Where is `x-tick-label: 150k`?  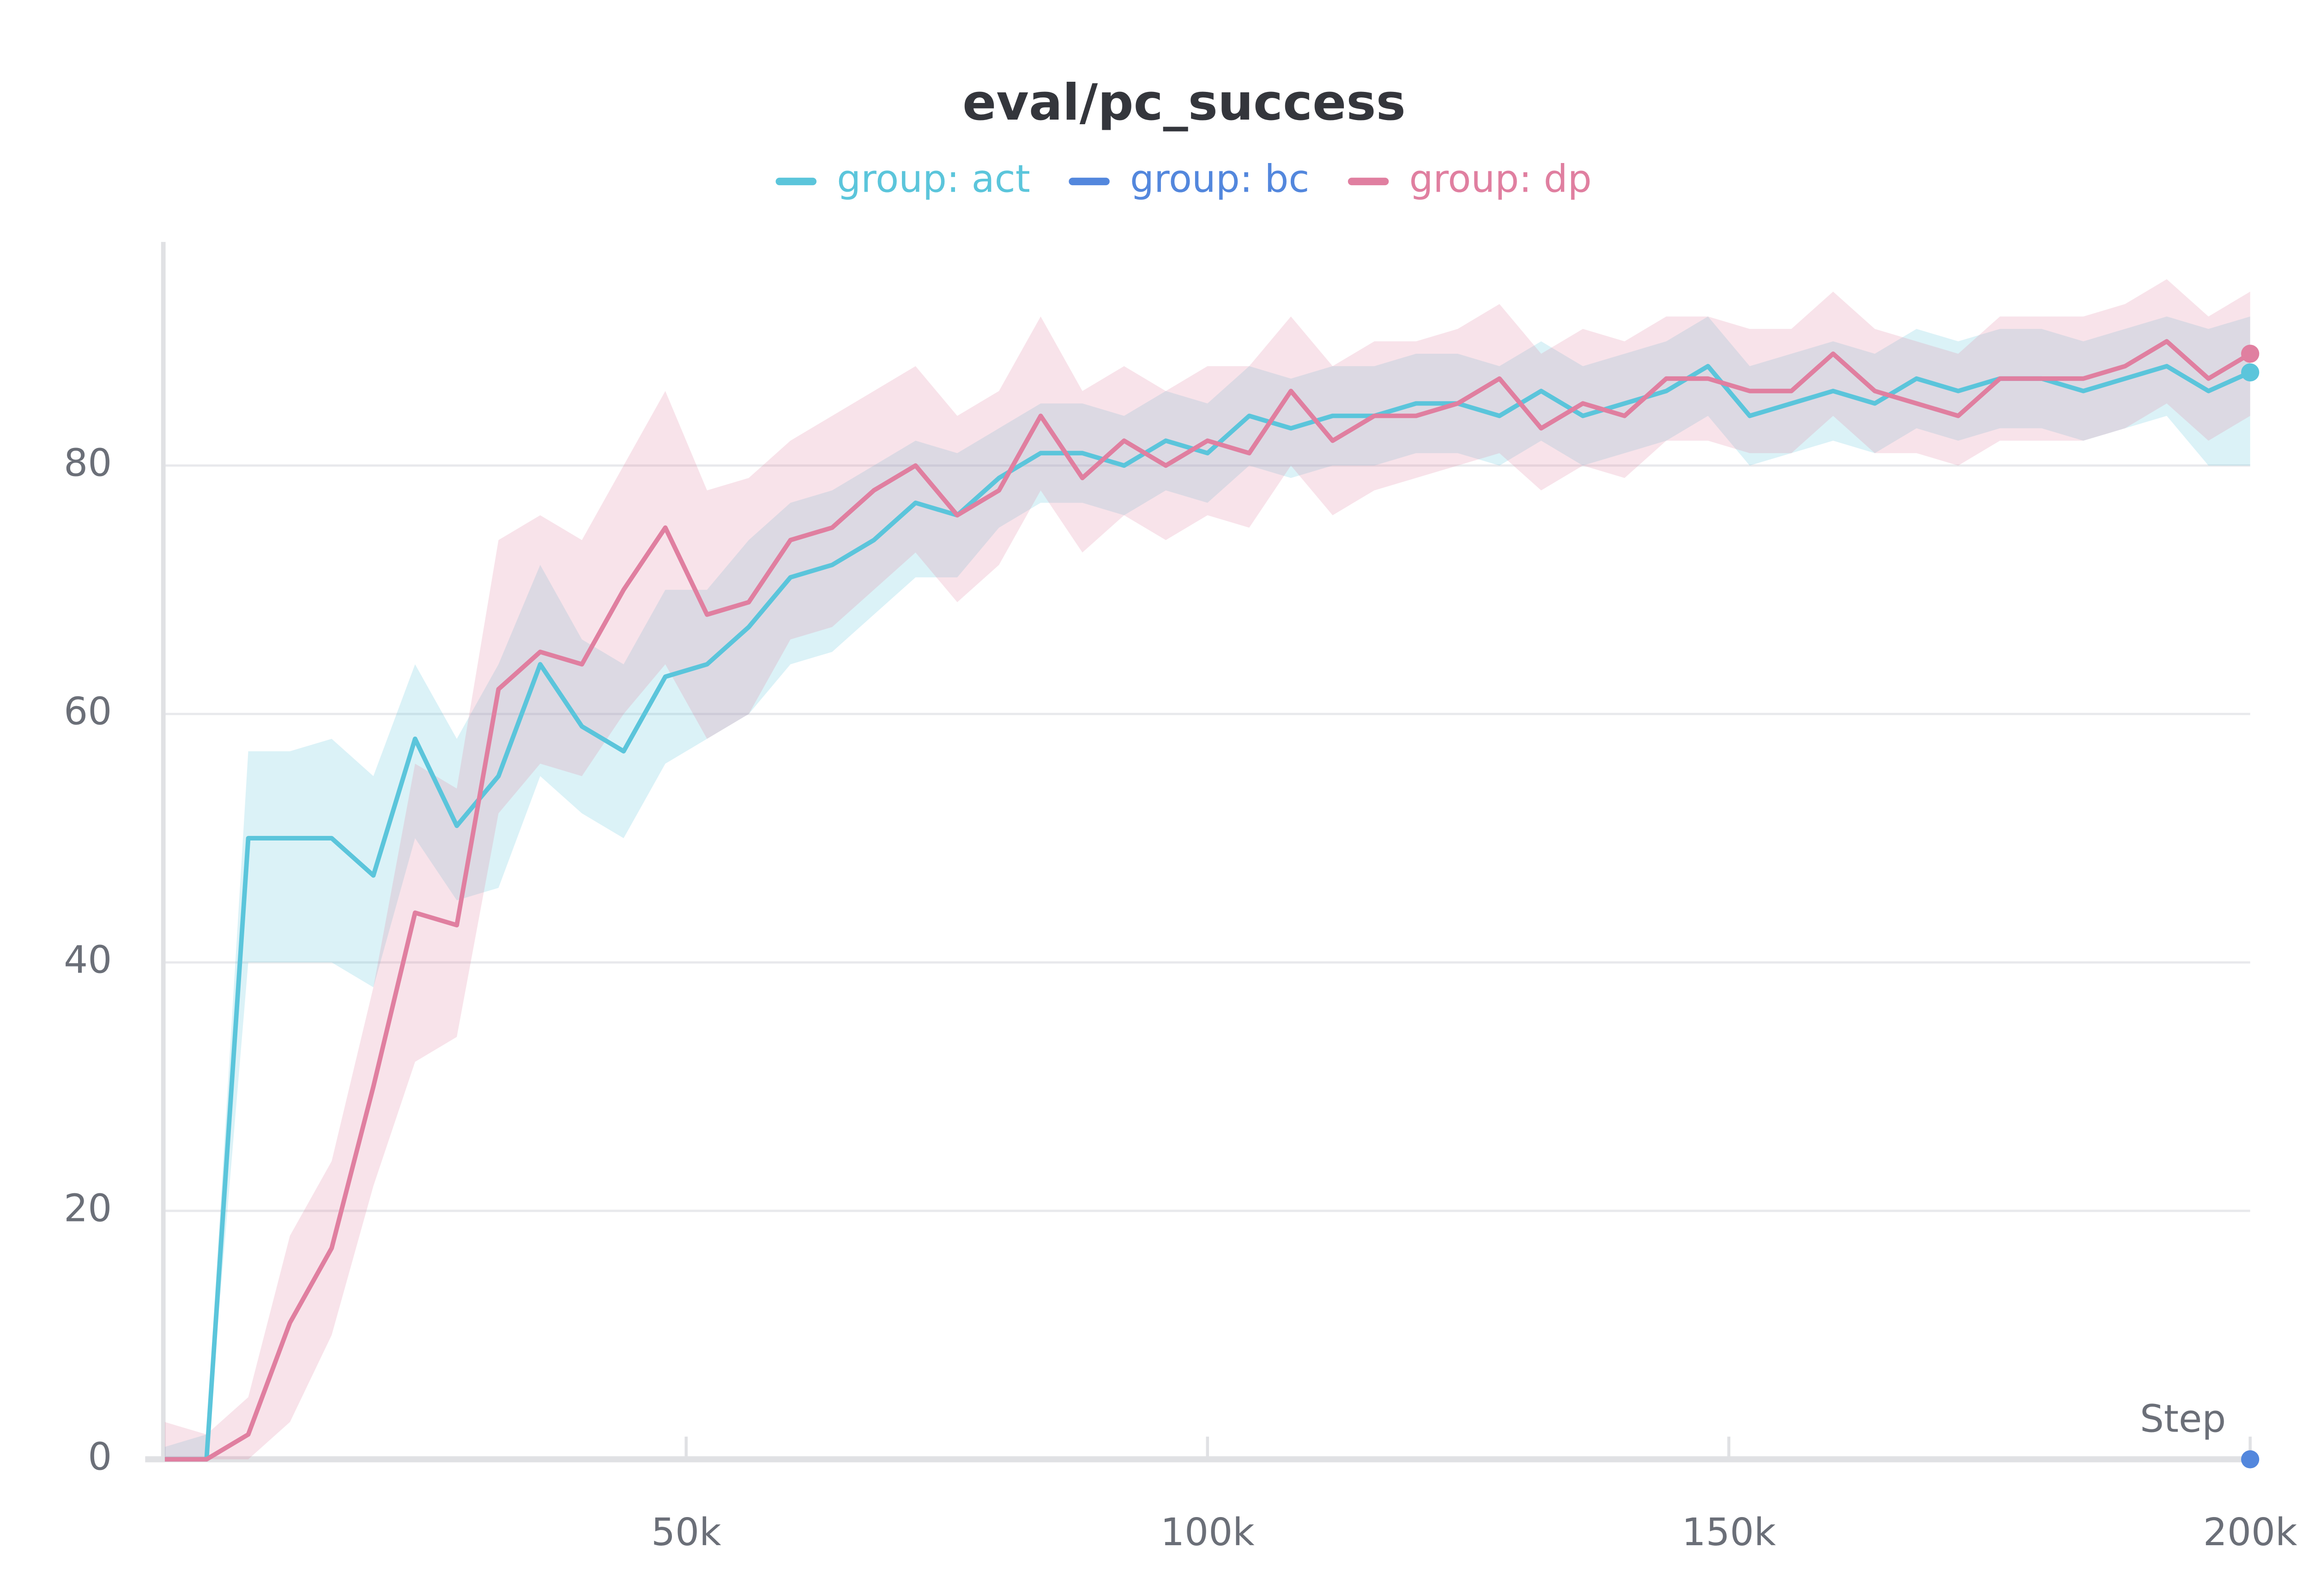 x-tick-label: 150k is located at coordinates (1729, 1532).